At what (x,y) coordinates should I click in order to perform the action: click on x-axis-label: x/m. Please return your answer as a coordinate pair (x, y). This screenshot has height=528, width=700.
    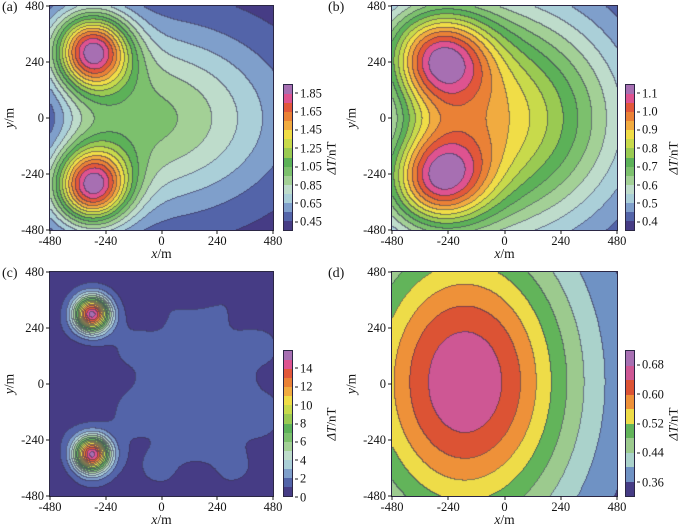
    Looking at the image, I should click on (161, 253).